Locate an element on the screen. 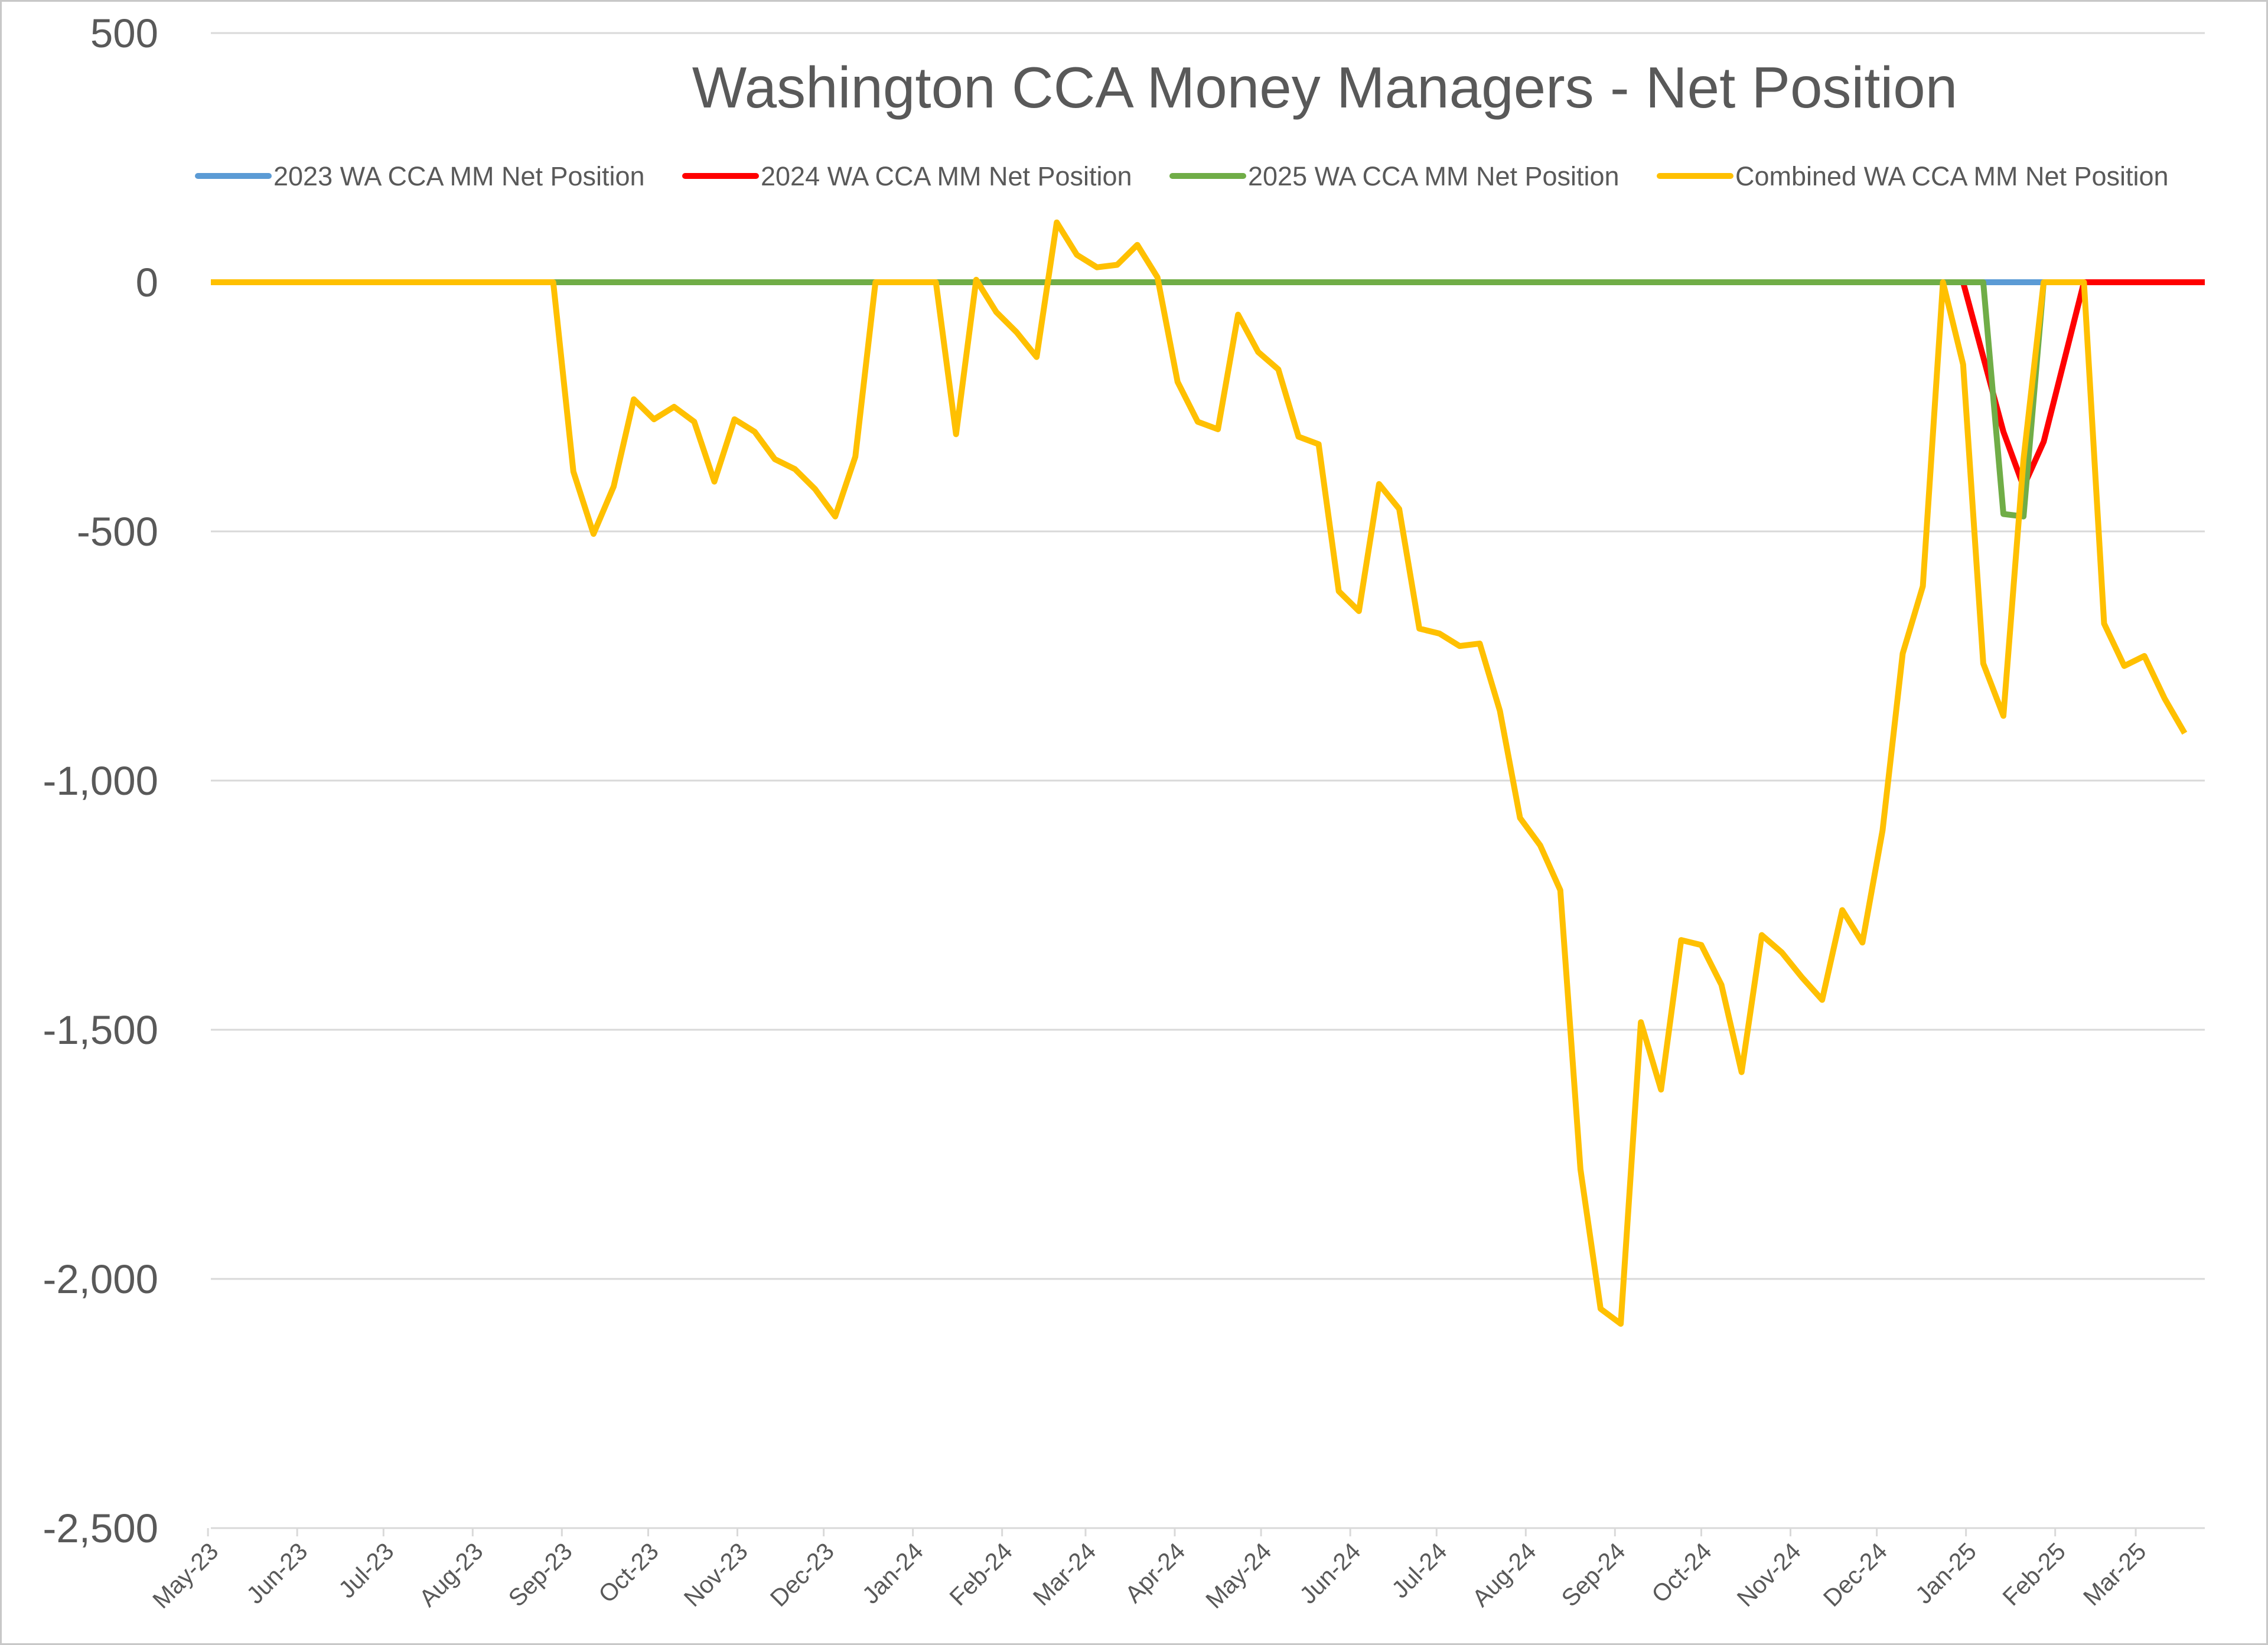 This screenshot has height=1645, width=2268. x-tick-label: Nov-24 is located at coordinates (1769, 1575).